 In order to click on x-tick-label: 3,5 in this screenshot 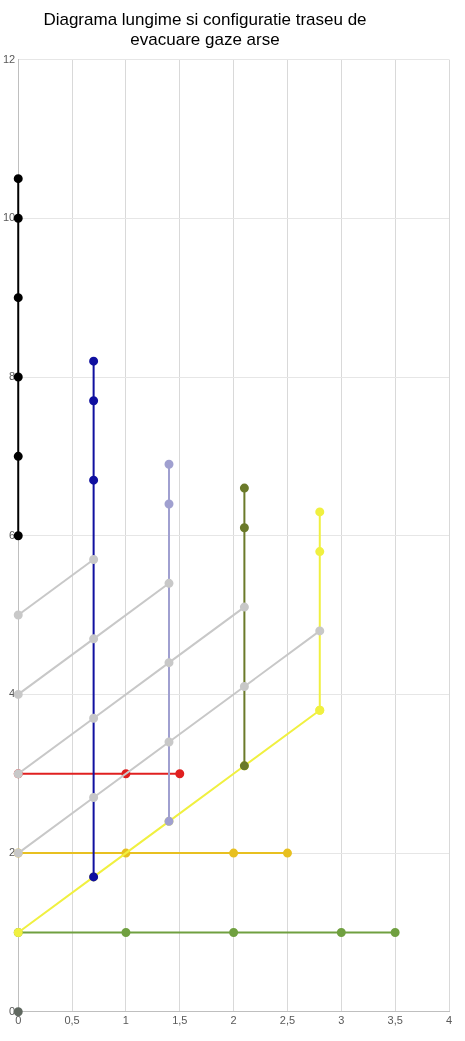, I will do `click(395, 1020)`.